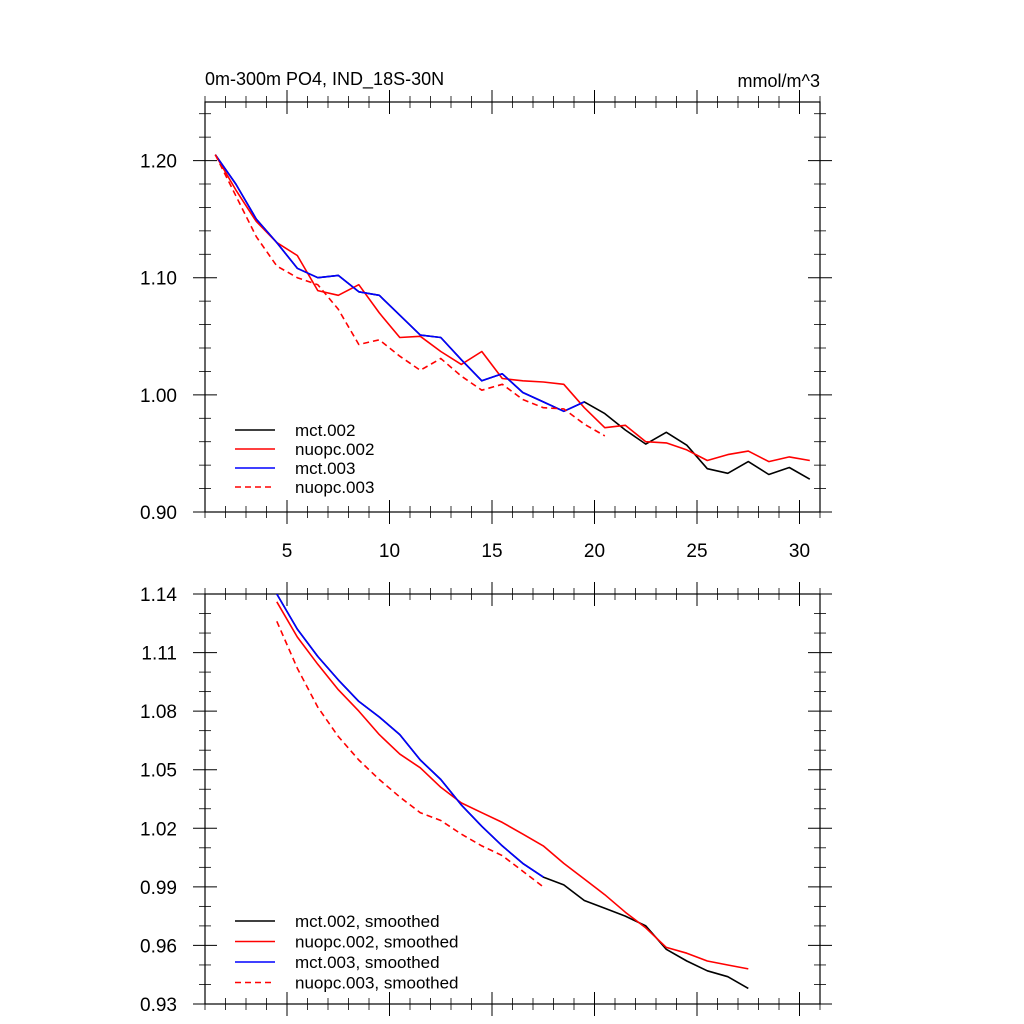 The height and width of the screenshot is (1024, 1024). What do you see at coordinates (696, 551) in the screenshot?
I see `x-tick-label: 25` at bounding box center [696, 551].